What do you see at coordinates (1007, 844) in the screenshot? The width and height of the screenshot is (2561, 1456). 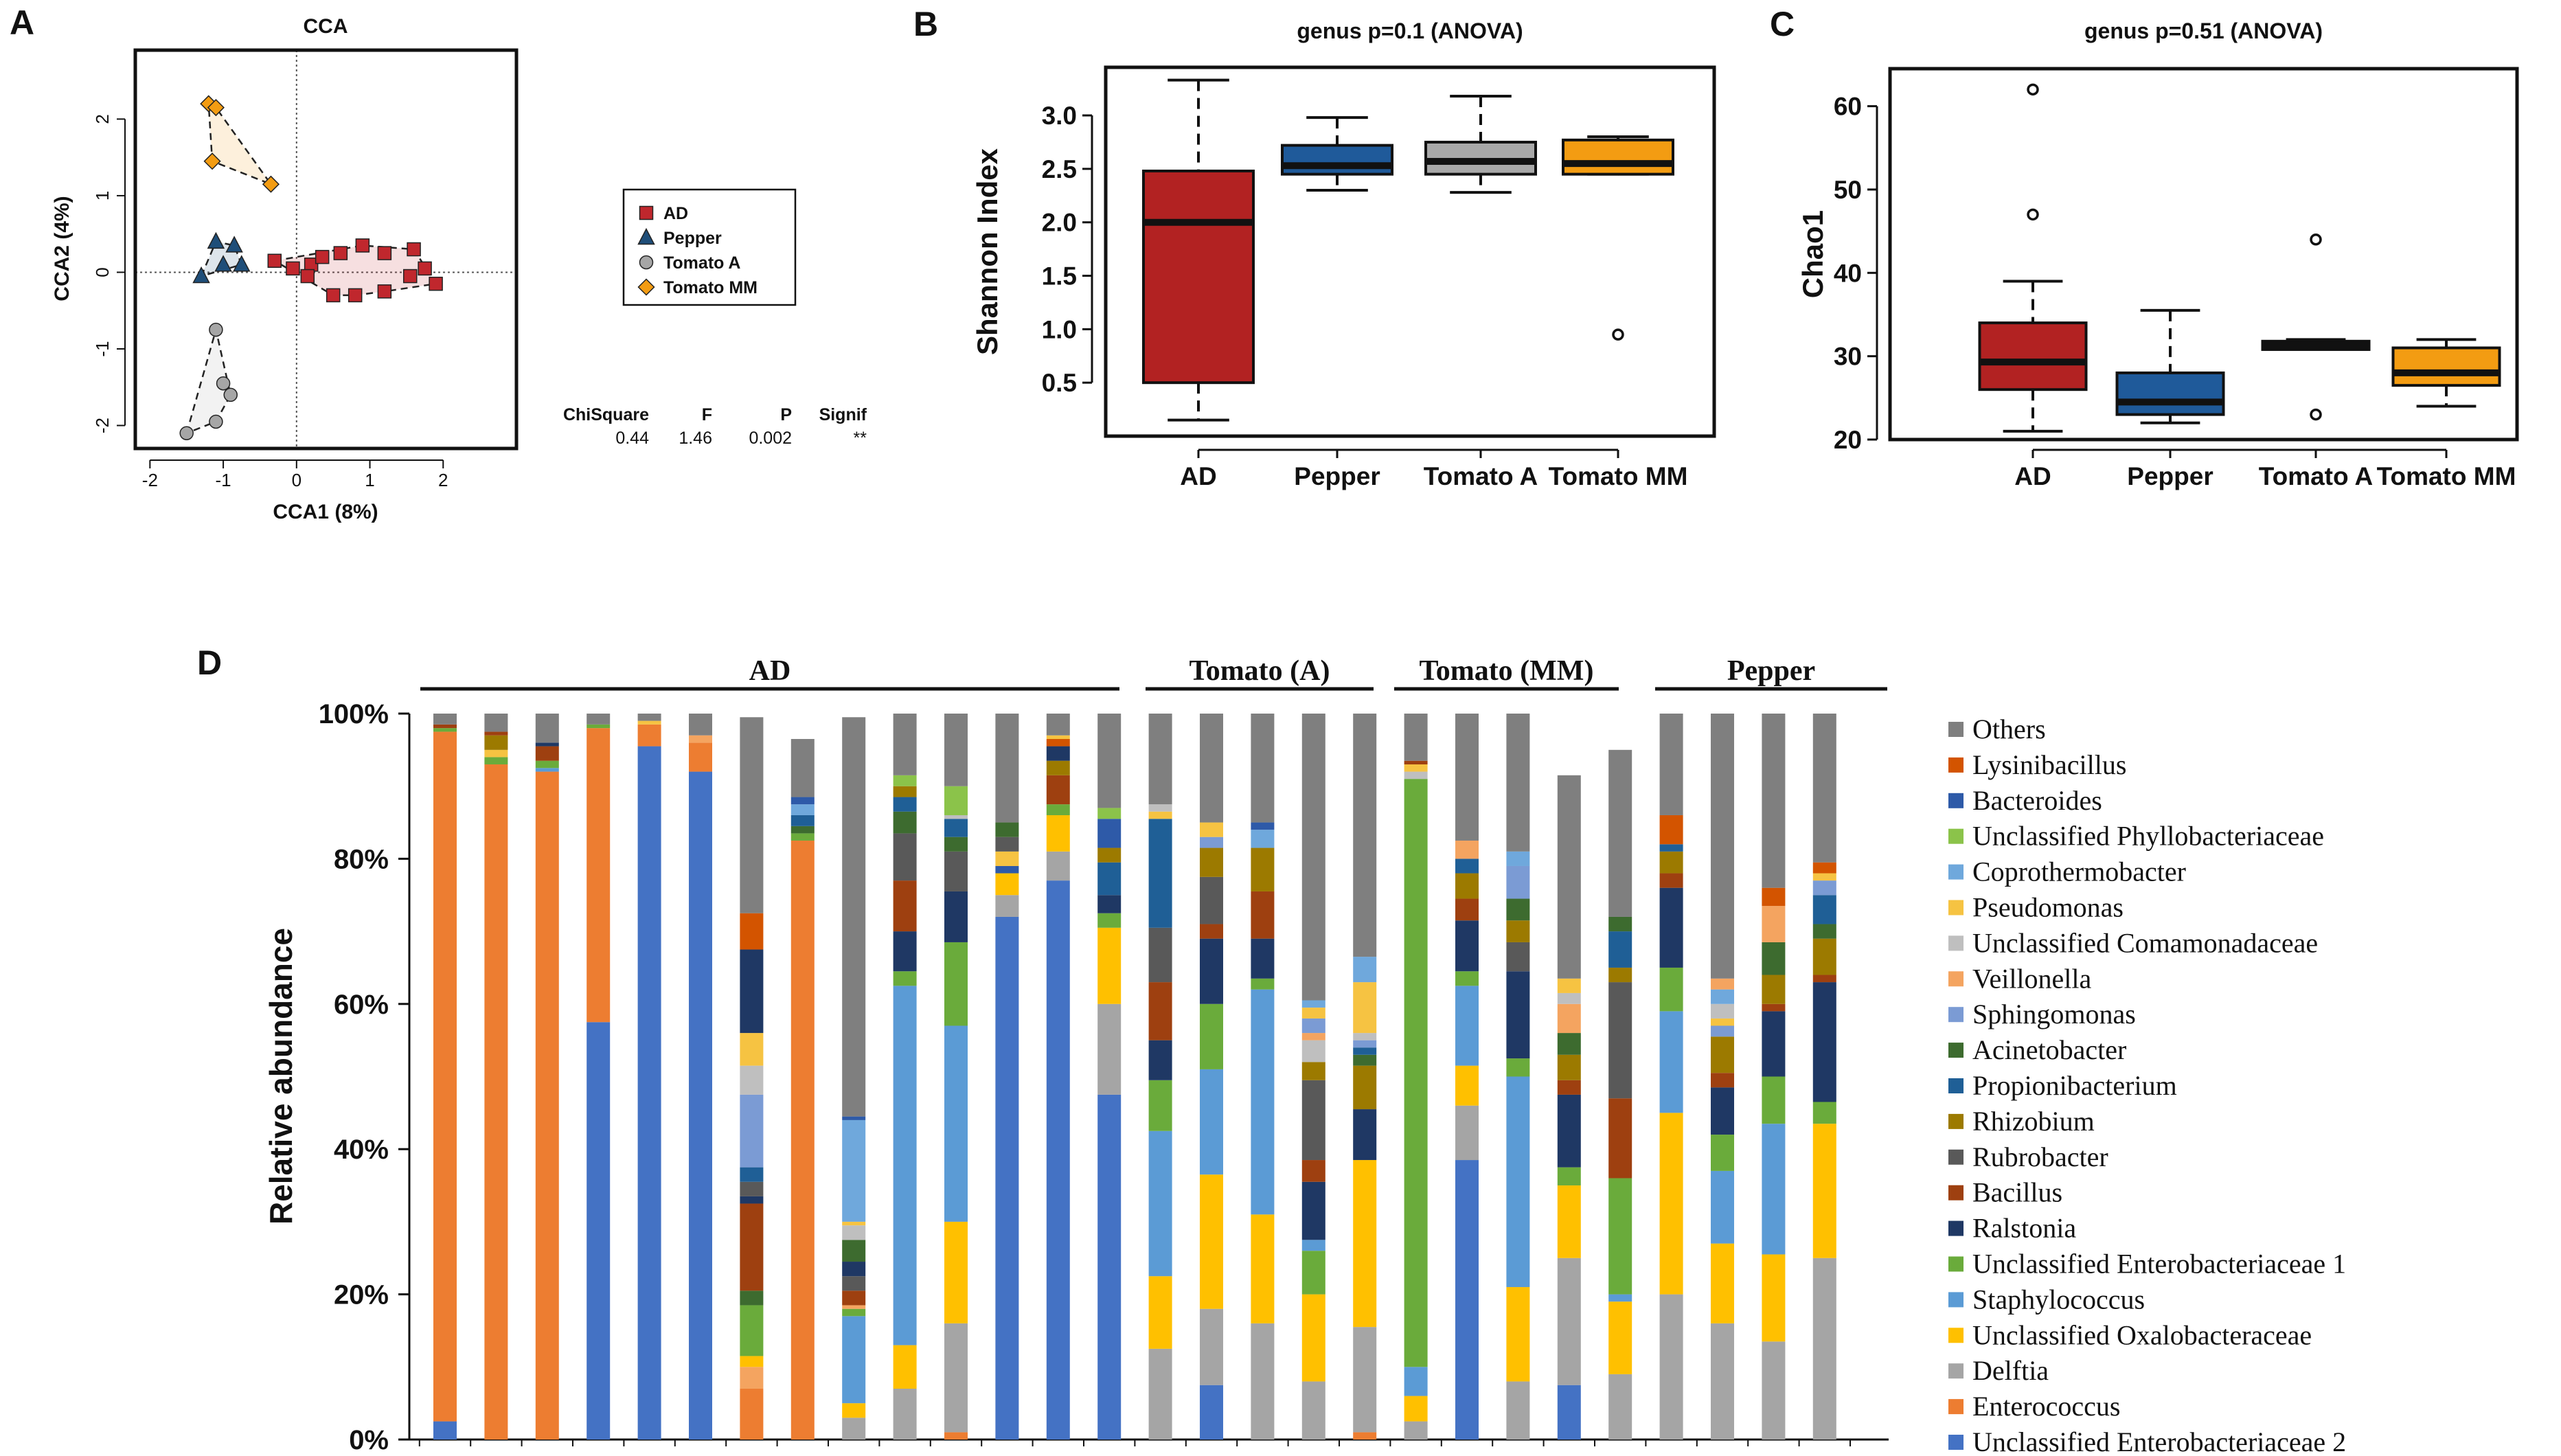 I see `bar-segment-rubrobacter` at bounding box center [1007, 844].